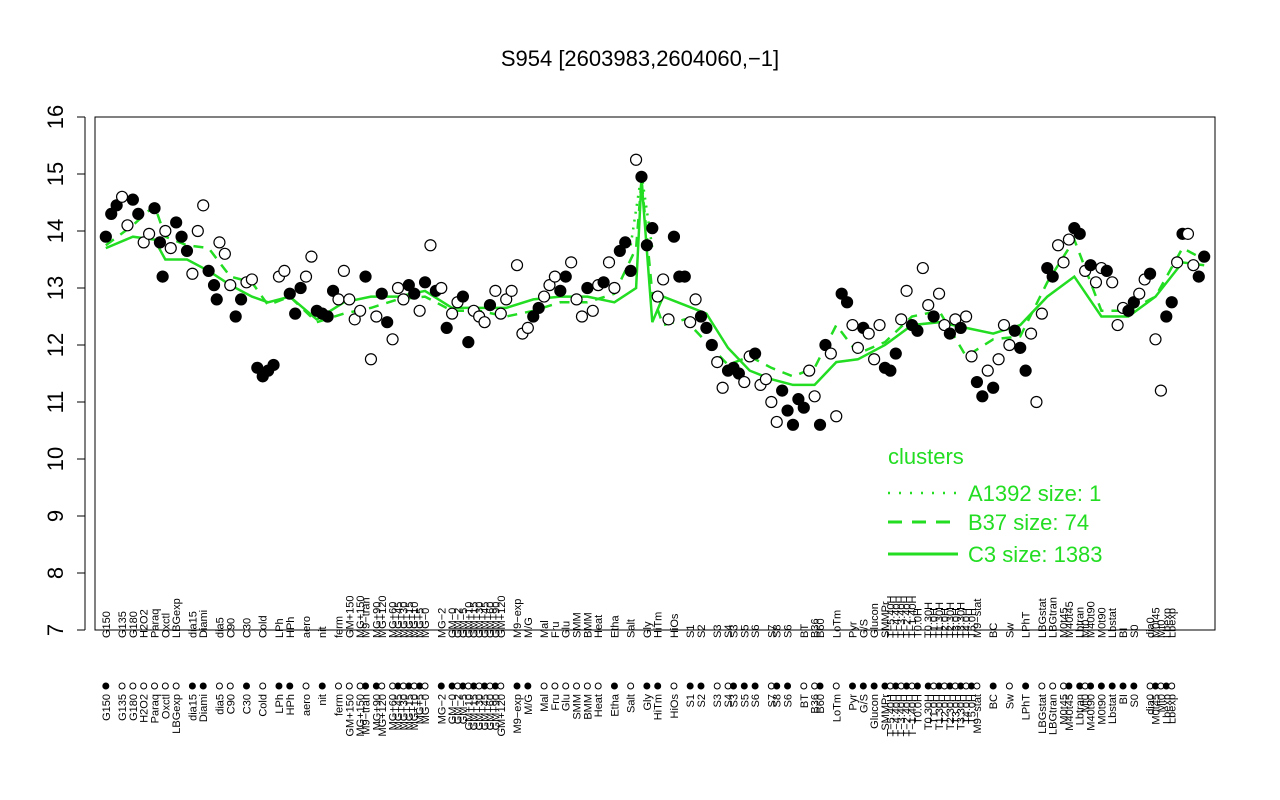 Image resolution: width=1280 pixels, height=800 pixels. I want to click on y-tick-label: 7, so click(55, 630).